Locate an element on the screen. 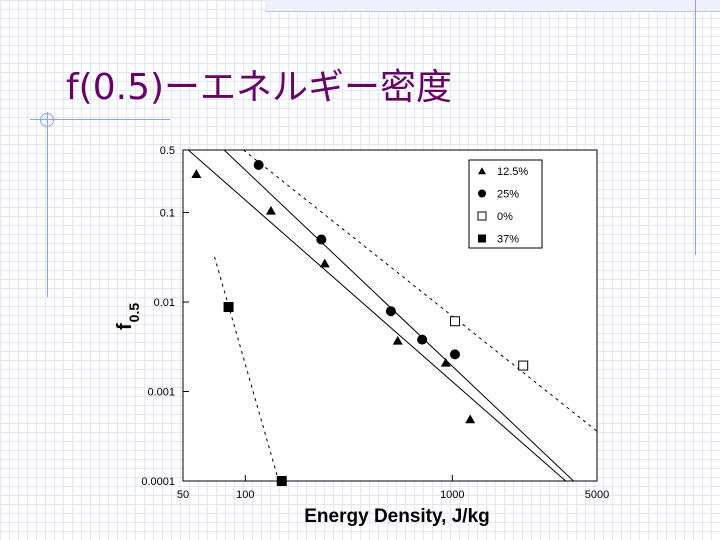 This screenshot has width=720, height=540. legend-box is located at coordinates (505, 204).